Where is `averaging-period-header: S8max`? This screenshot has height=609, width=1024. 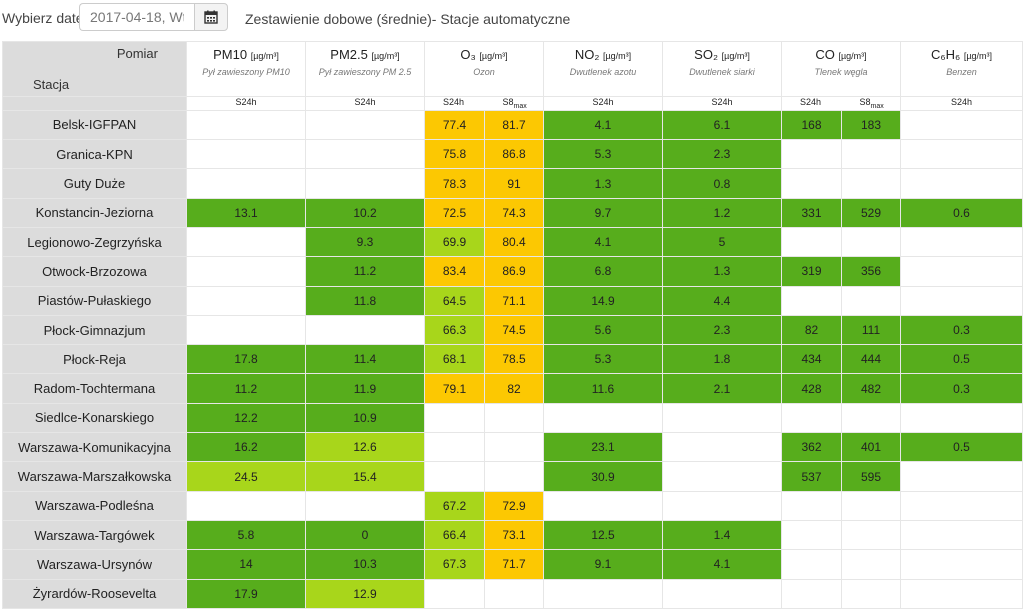 averaging-period-header: S8max is located at coordinates (871, 103).